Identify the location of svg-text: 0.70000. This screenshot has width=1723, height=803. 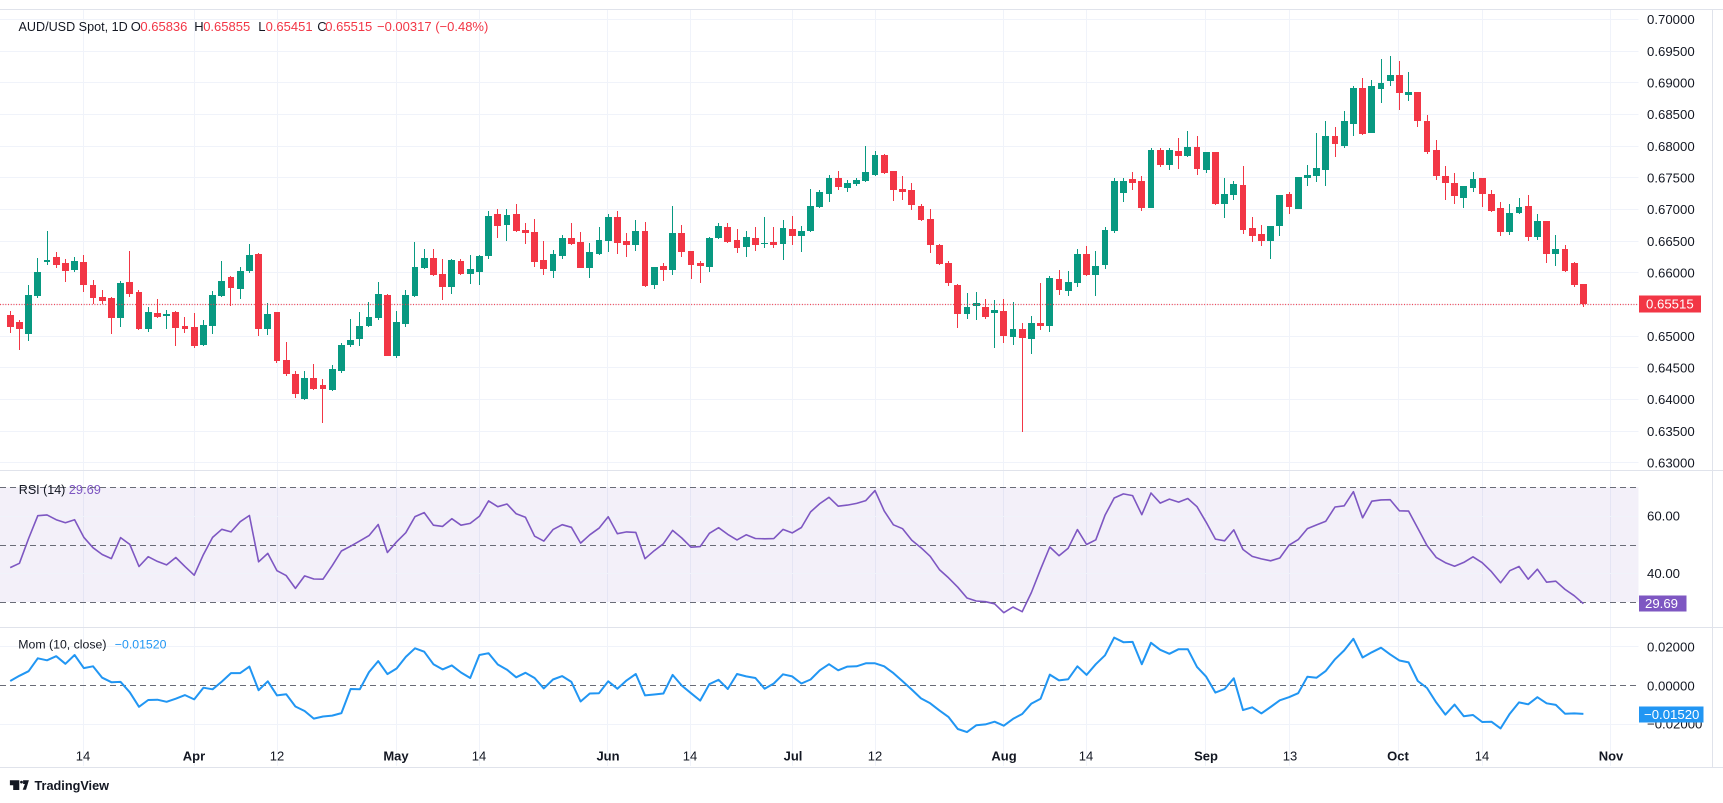
(1671, 19).